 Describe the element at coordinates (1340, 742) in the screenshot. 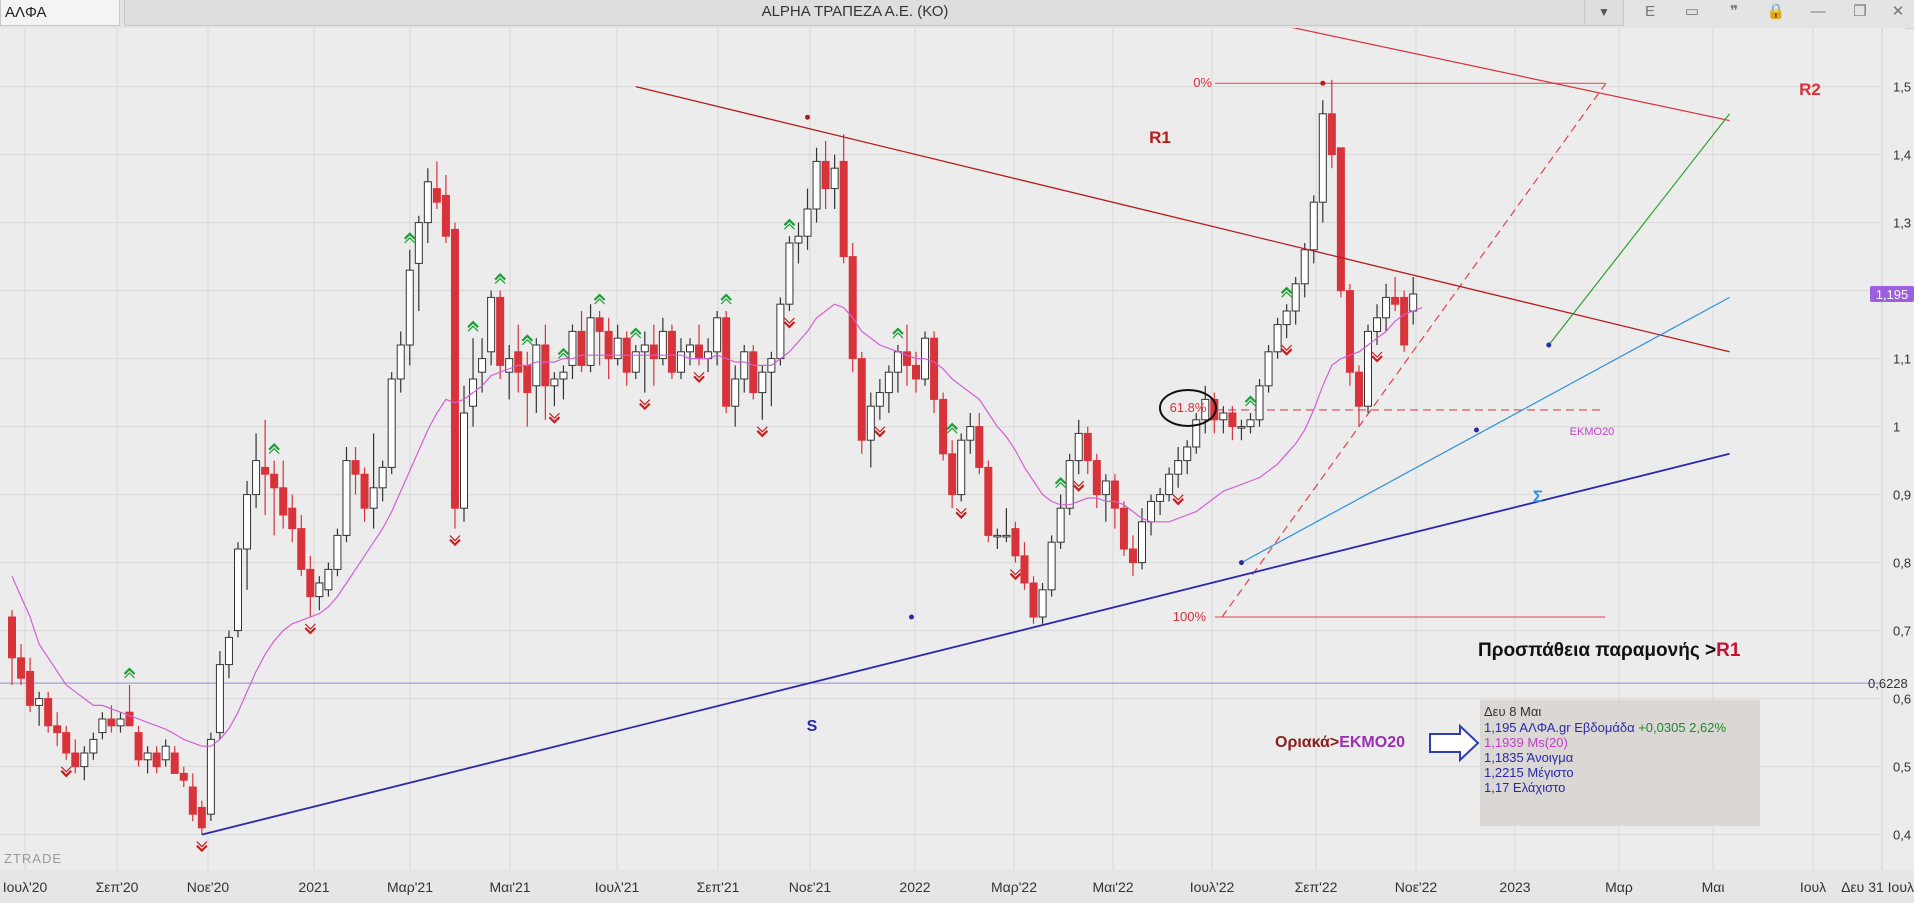

I see `annotation-ekmo: Οριακά>ΕΚΜΟ20` at that location.